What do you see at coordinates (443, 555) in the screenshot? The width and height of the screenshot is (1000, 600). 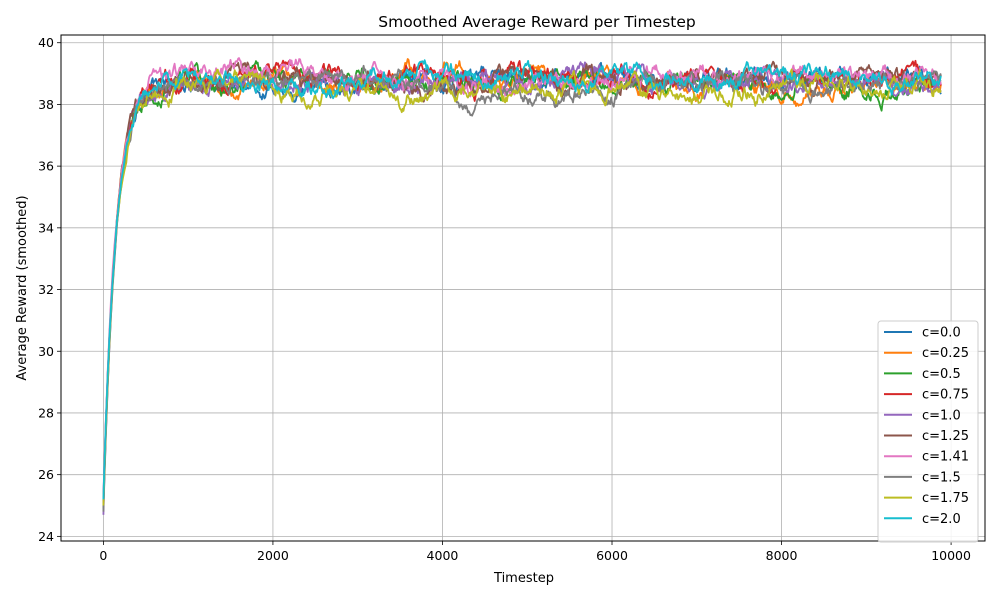 I see `x-tick-label: 4000` at bounding box center [443, 555].